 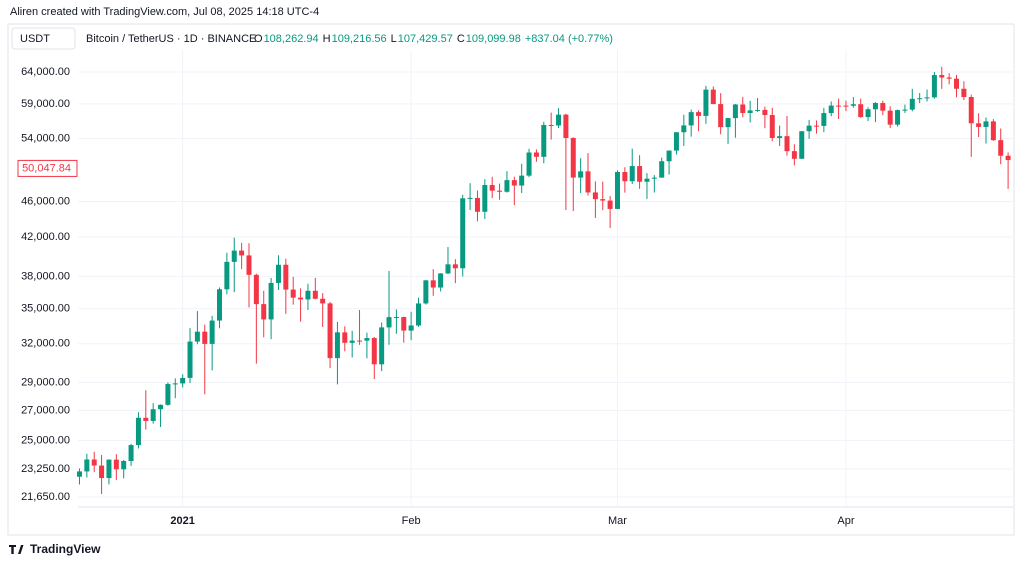 I want to click on footer-logo: TradingView, so click(x=54, y=549).